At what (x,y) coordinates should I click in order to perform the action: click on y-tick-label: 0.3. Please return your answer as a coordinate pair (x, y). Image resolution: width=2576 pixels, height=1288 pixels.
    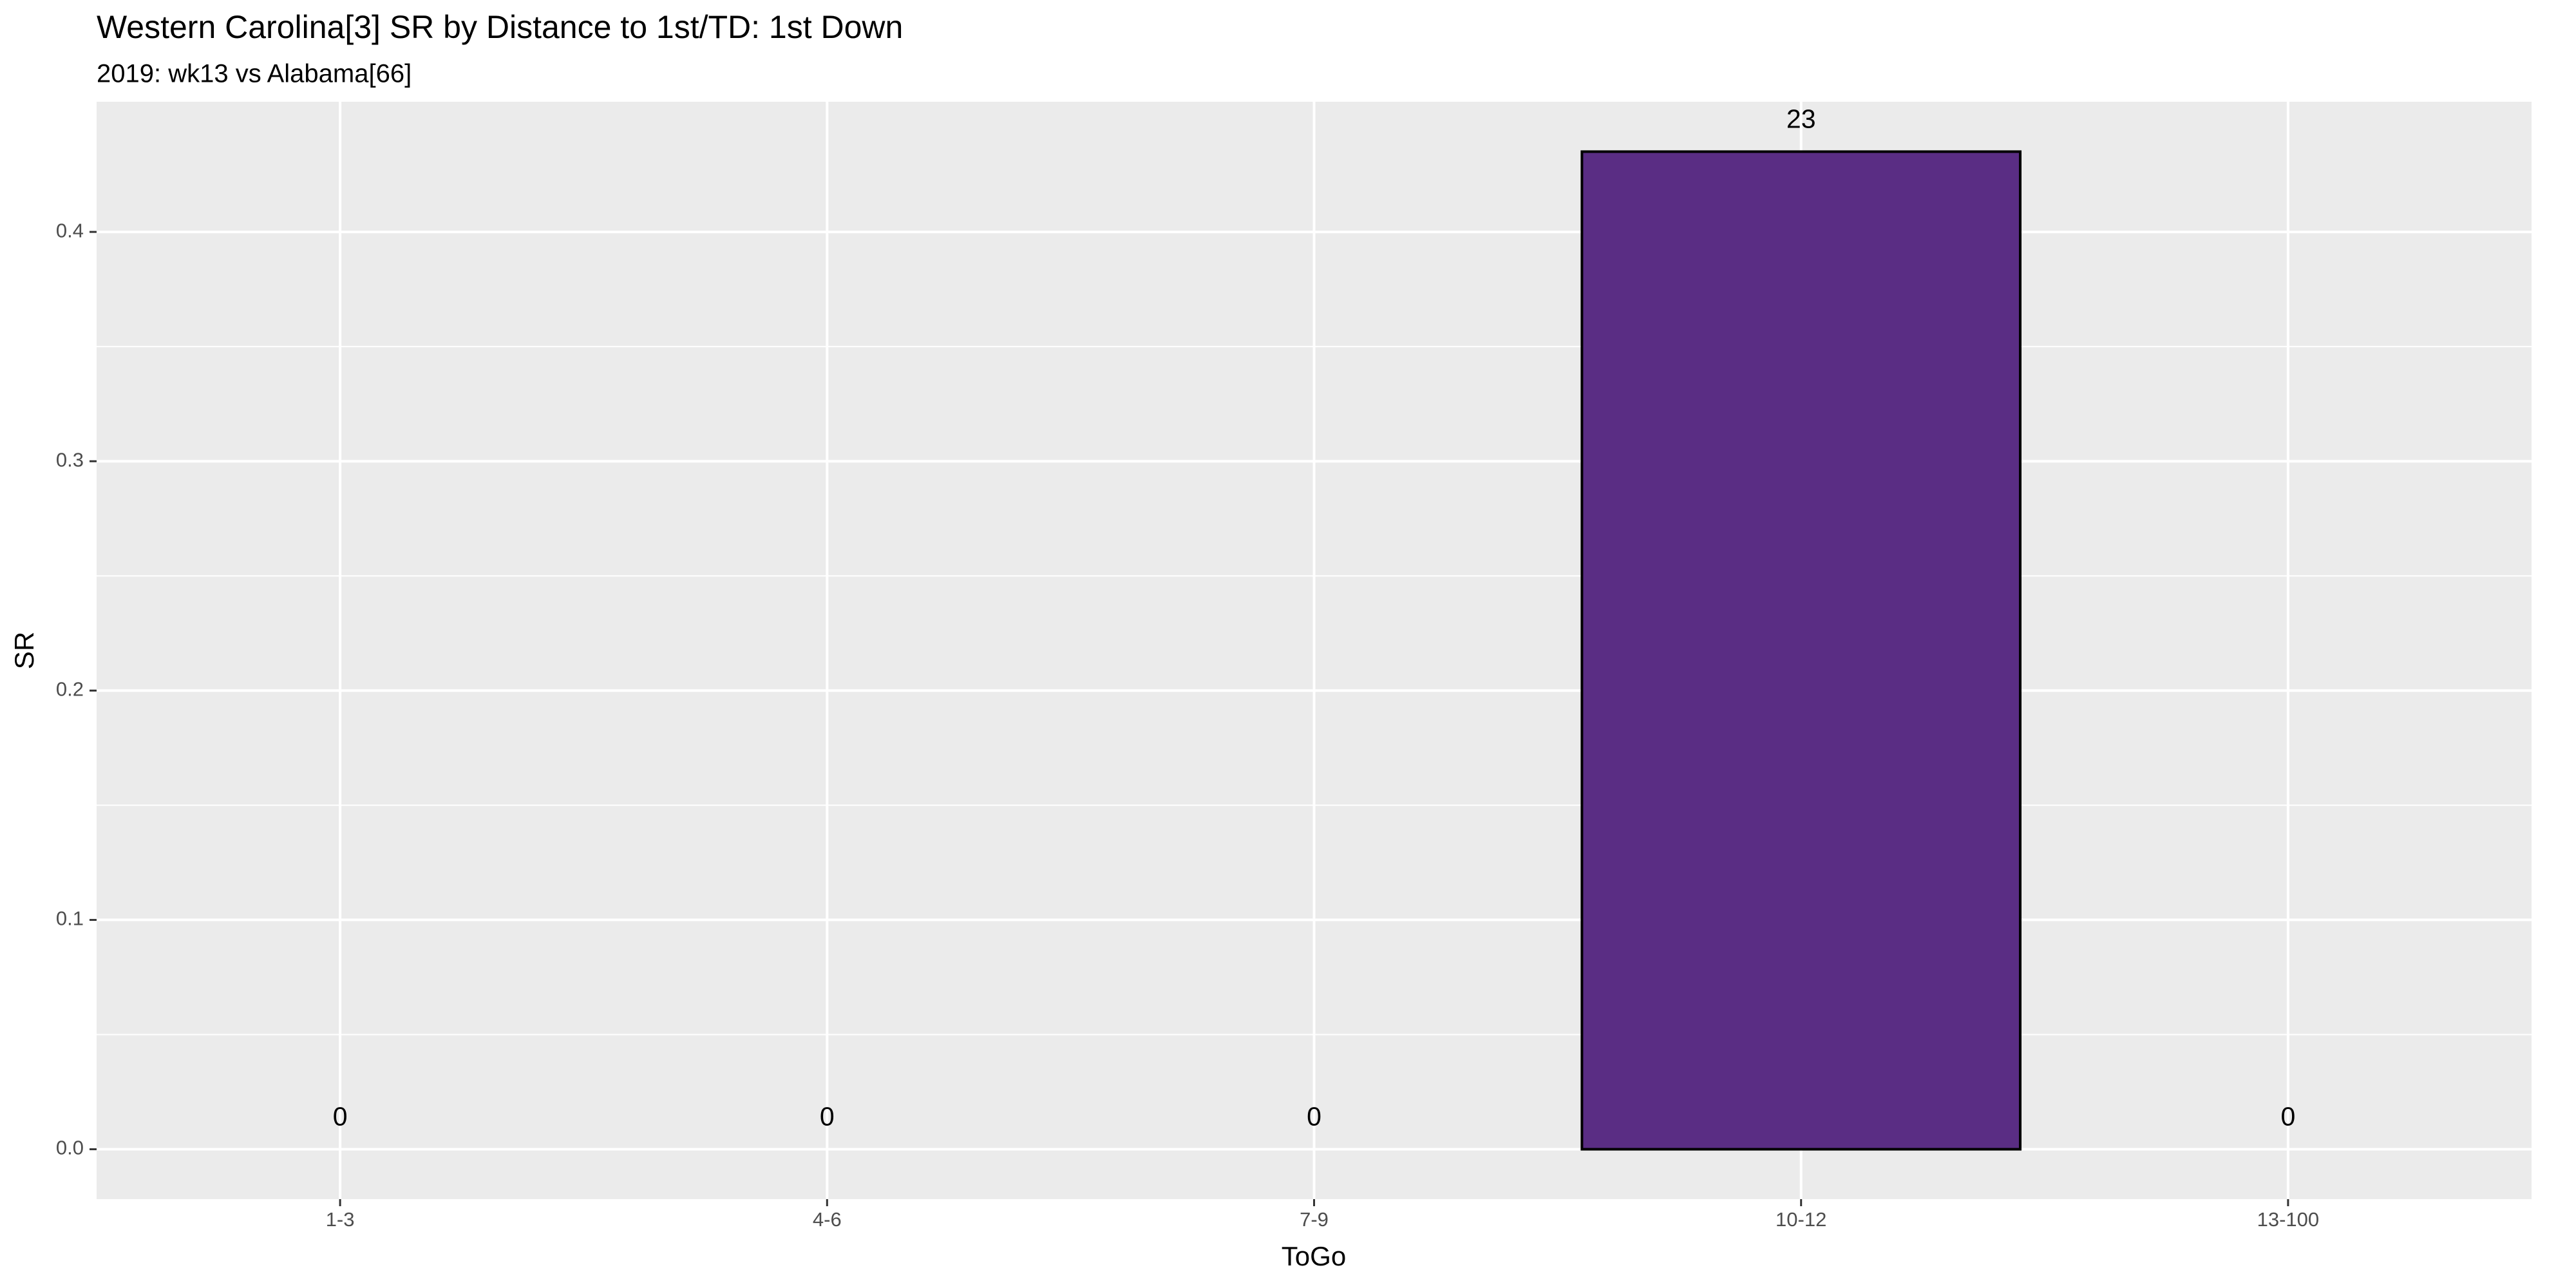
    Looking at the image, I should click on (70, 460).